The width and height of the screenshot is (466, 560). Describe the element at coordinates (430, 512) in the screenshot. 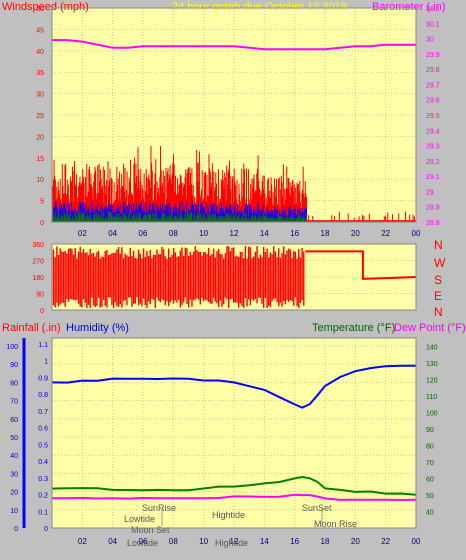

I see `temperature-tick-label: 40` at that location.